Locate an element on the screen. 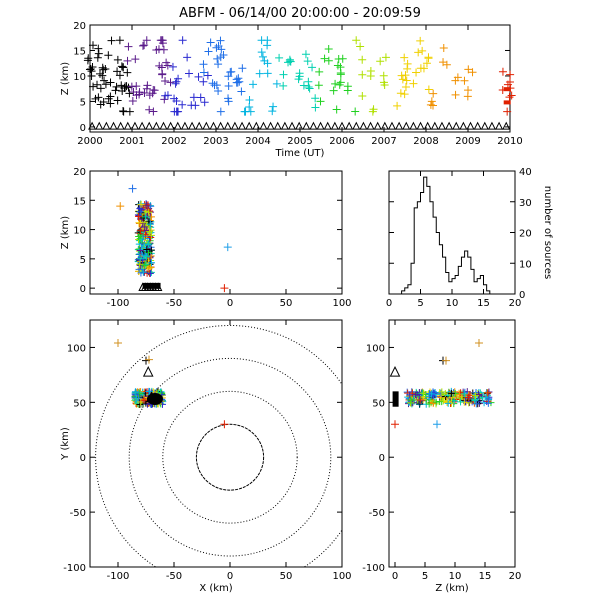 The image size is (600, 600). y-tick-label: 0 is located at coordinates (522, 295).